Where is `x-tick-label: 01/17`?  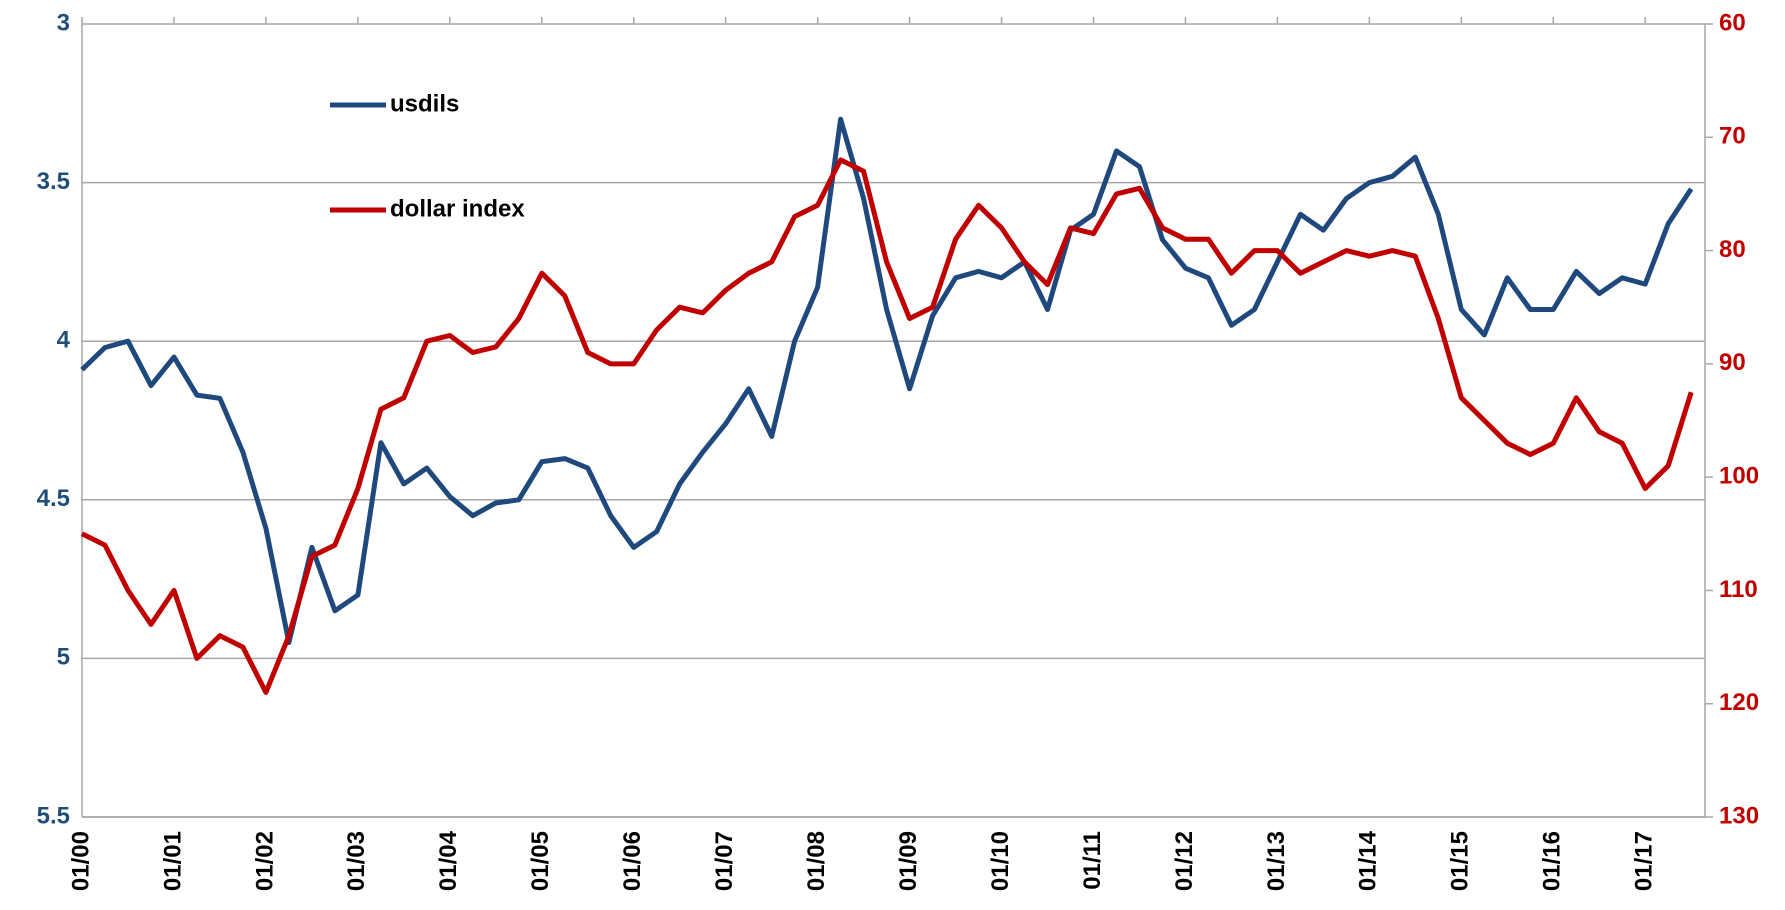
x-tick-label: 01/17 is located at coordinates (1644, 861).